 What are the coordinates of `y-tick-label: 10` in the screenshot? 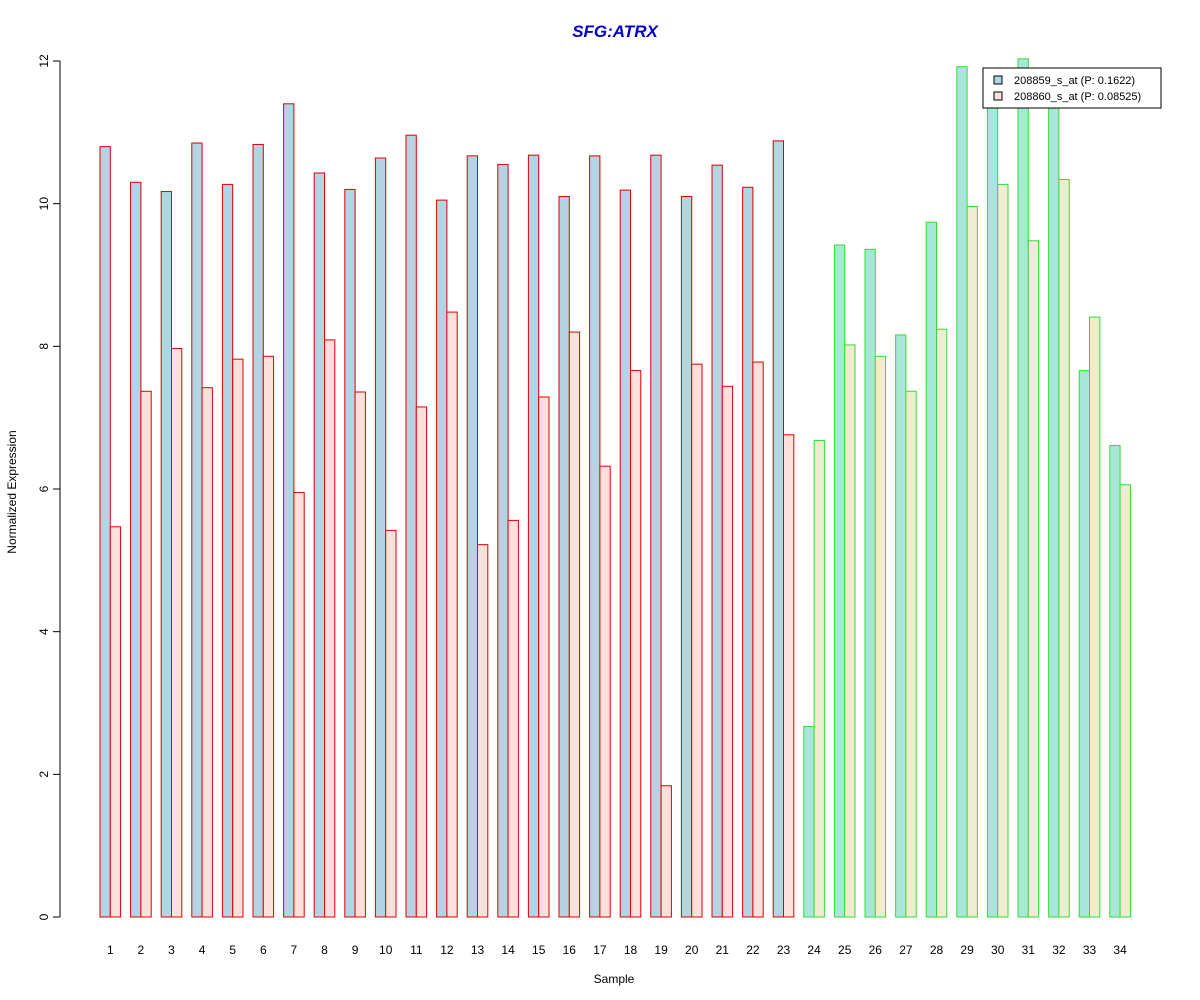 It's located at (44, 204).